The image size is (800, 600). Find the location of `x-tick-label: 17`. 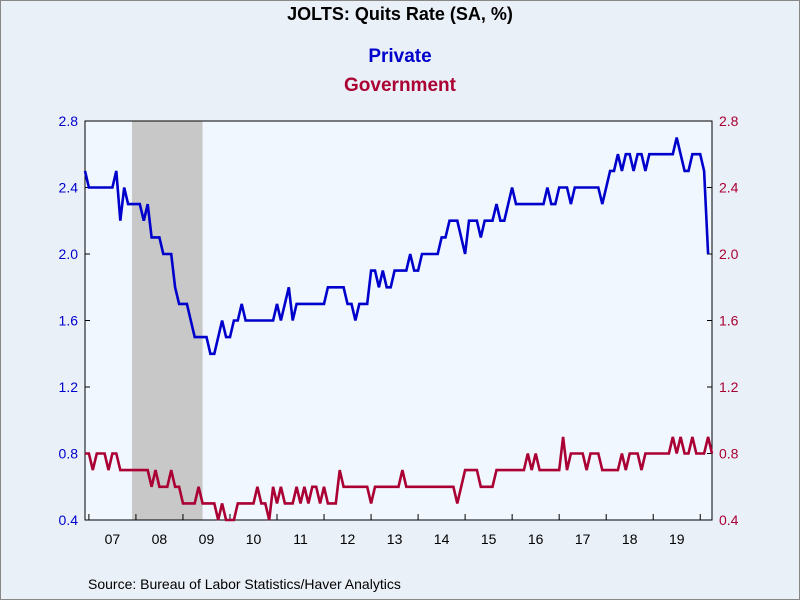

x-tick-label: 17 is located at coordinates (583, 539).